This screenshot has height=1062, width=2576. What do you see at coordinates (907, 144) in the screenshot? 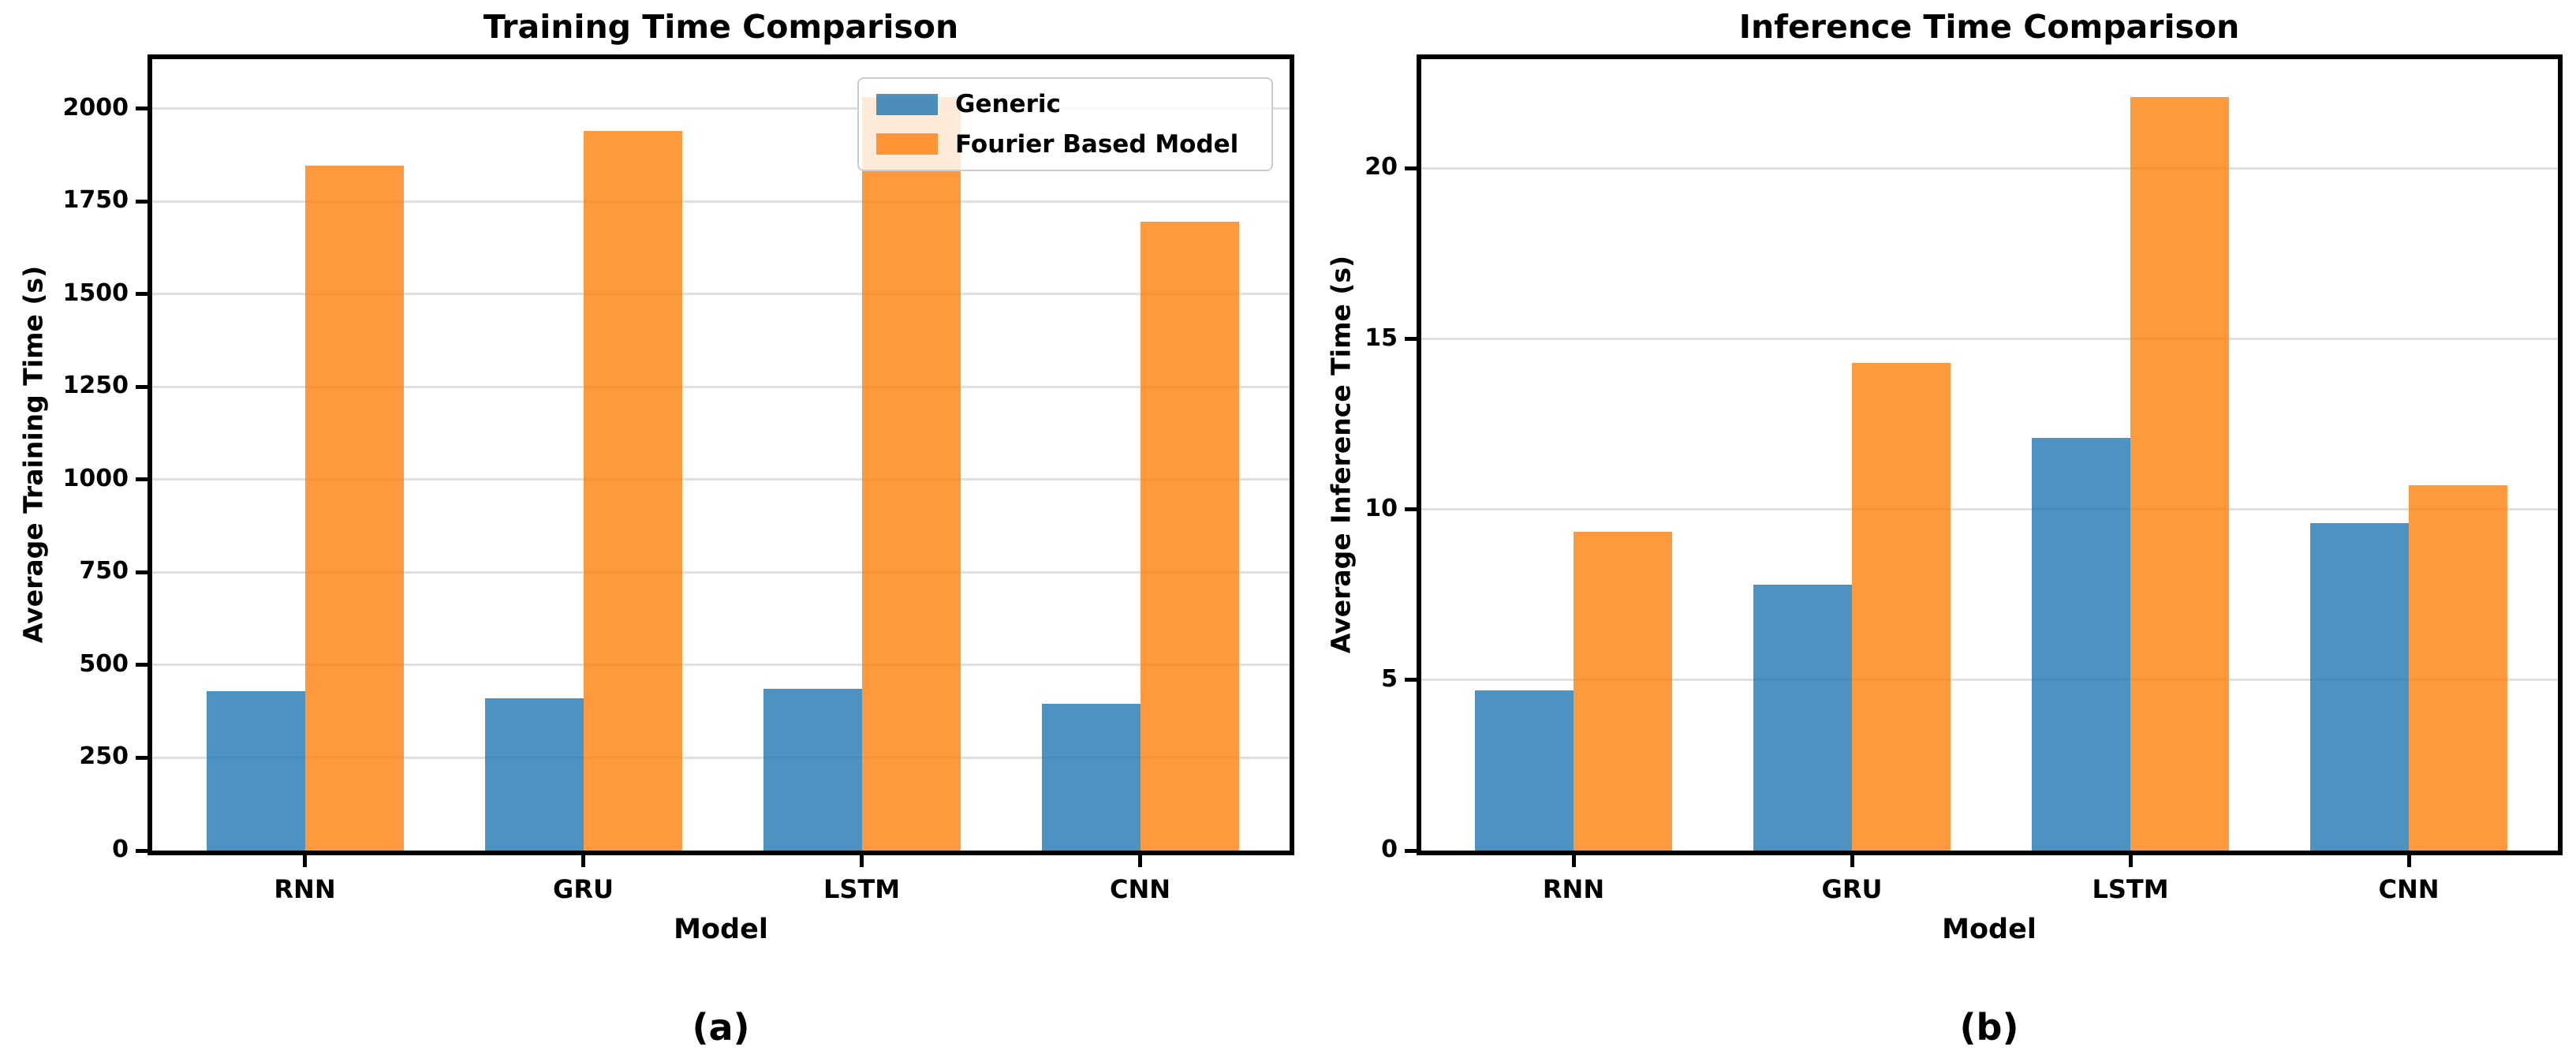
I see `legend-swatch-fourier-icon` at bounding box center [907, 144].